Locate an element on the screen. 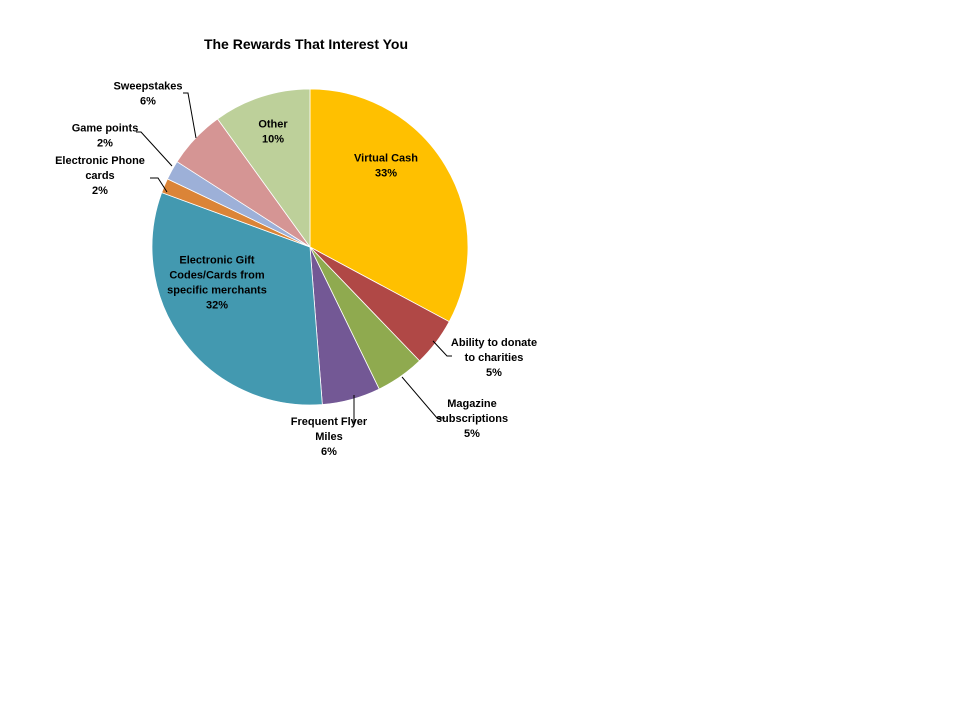 The image size is (960, 720). slice-electronic-gift-codes-cards-from-specific-merchants is located at coordinates (237, 299).